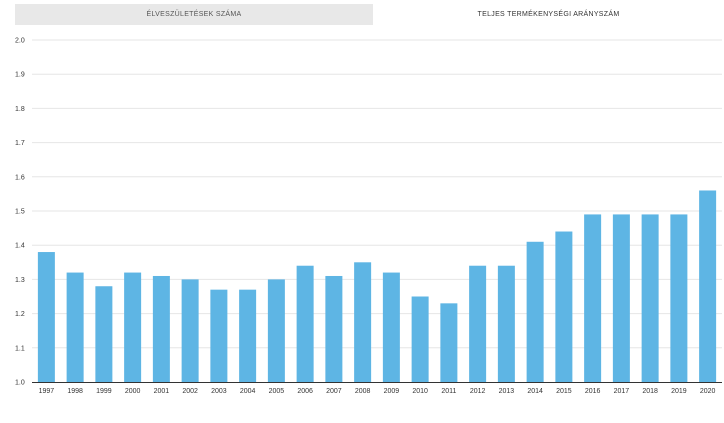 Image resolution: width=724 pixels, height=423 pixels. Describe the element at coordinates (622, 391) in the screenshot. I see `x-tick-label: 2017` at that location.